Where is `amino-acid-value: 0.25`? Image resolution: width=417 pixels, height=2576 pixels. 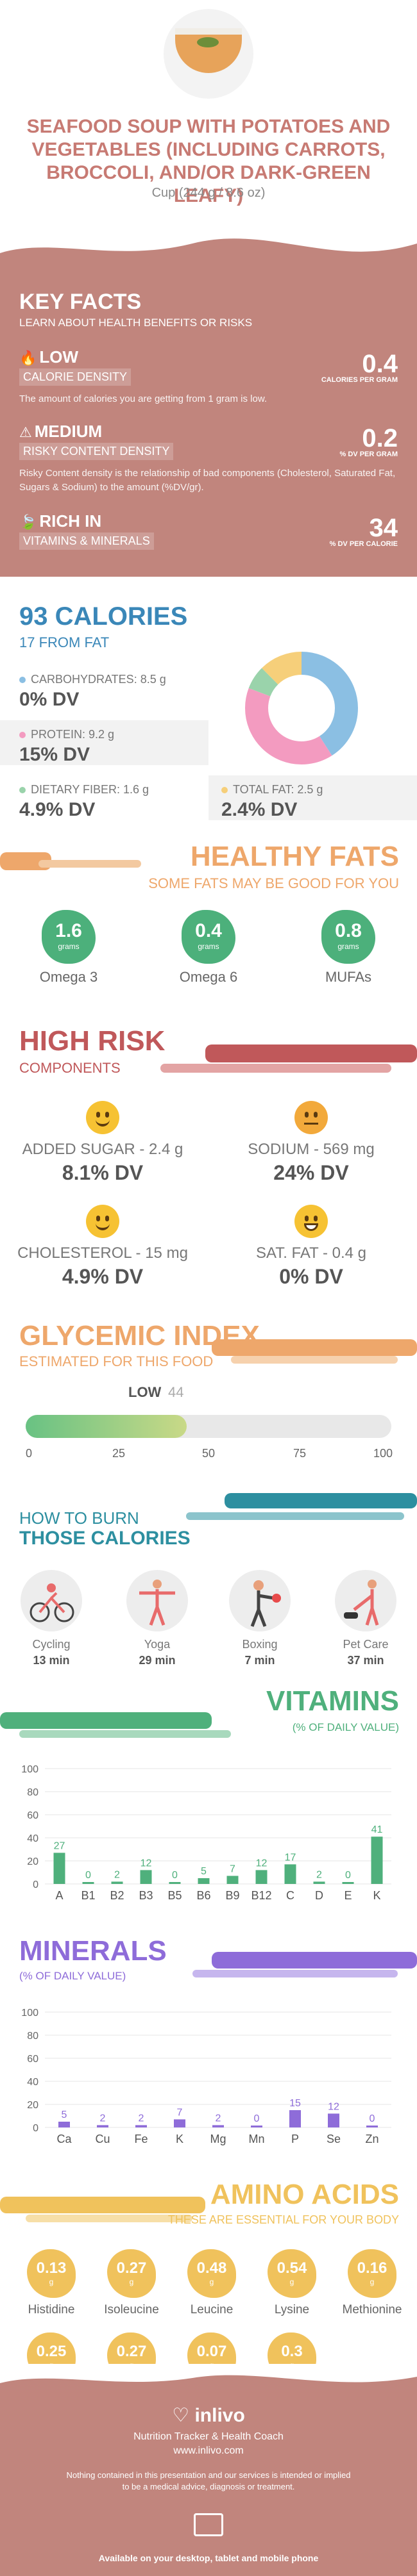
amino-acid-value: 0.25 is located at coordinates (51, 2351).